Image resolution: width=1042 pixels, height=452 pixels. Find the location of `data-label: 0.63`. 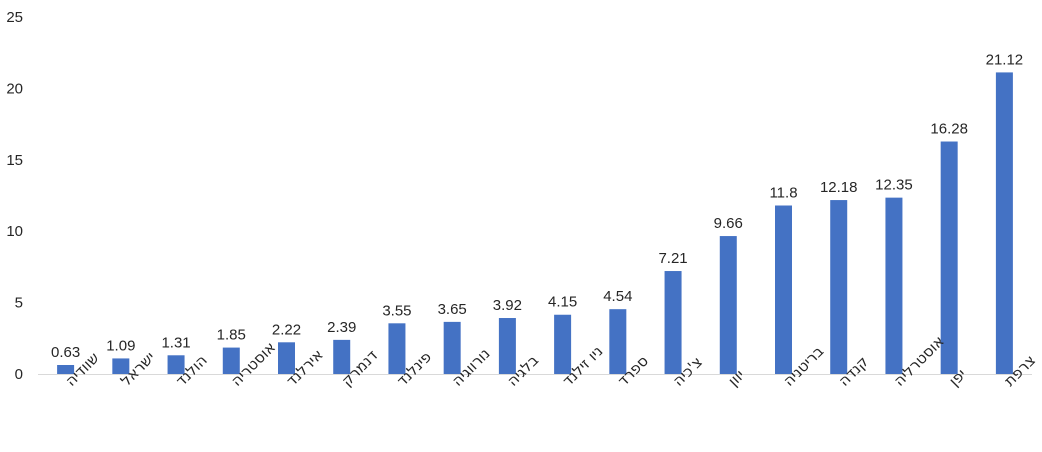

data-label: 0.63 is located at coordinates (65, 352).